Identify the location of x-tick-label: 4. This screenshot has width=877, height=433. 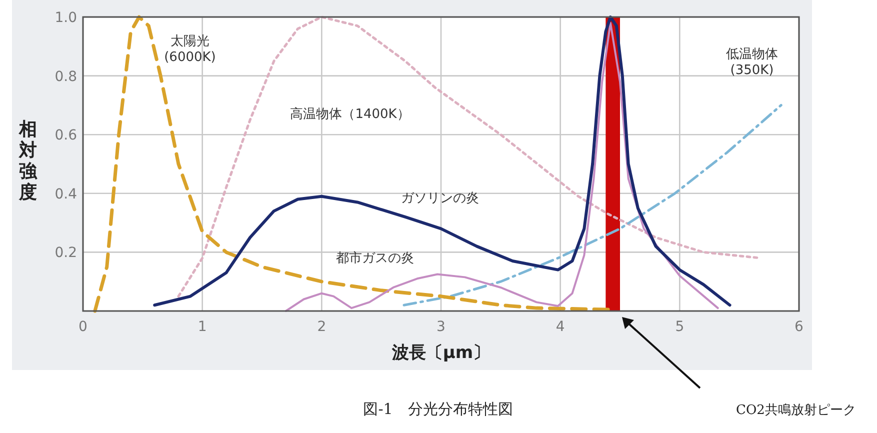
(560, 327).